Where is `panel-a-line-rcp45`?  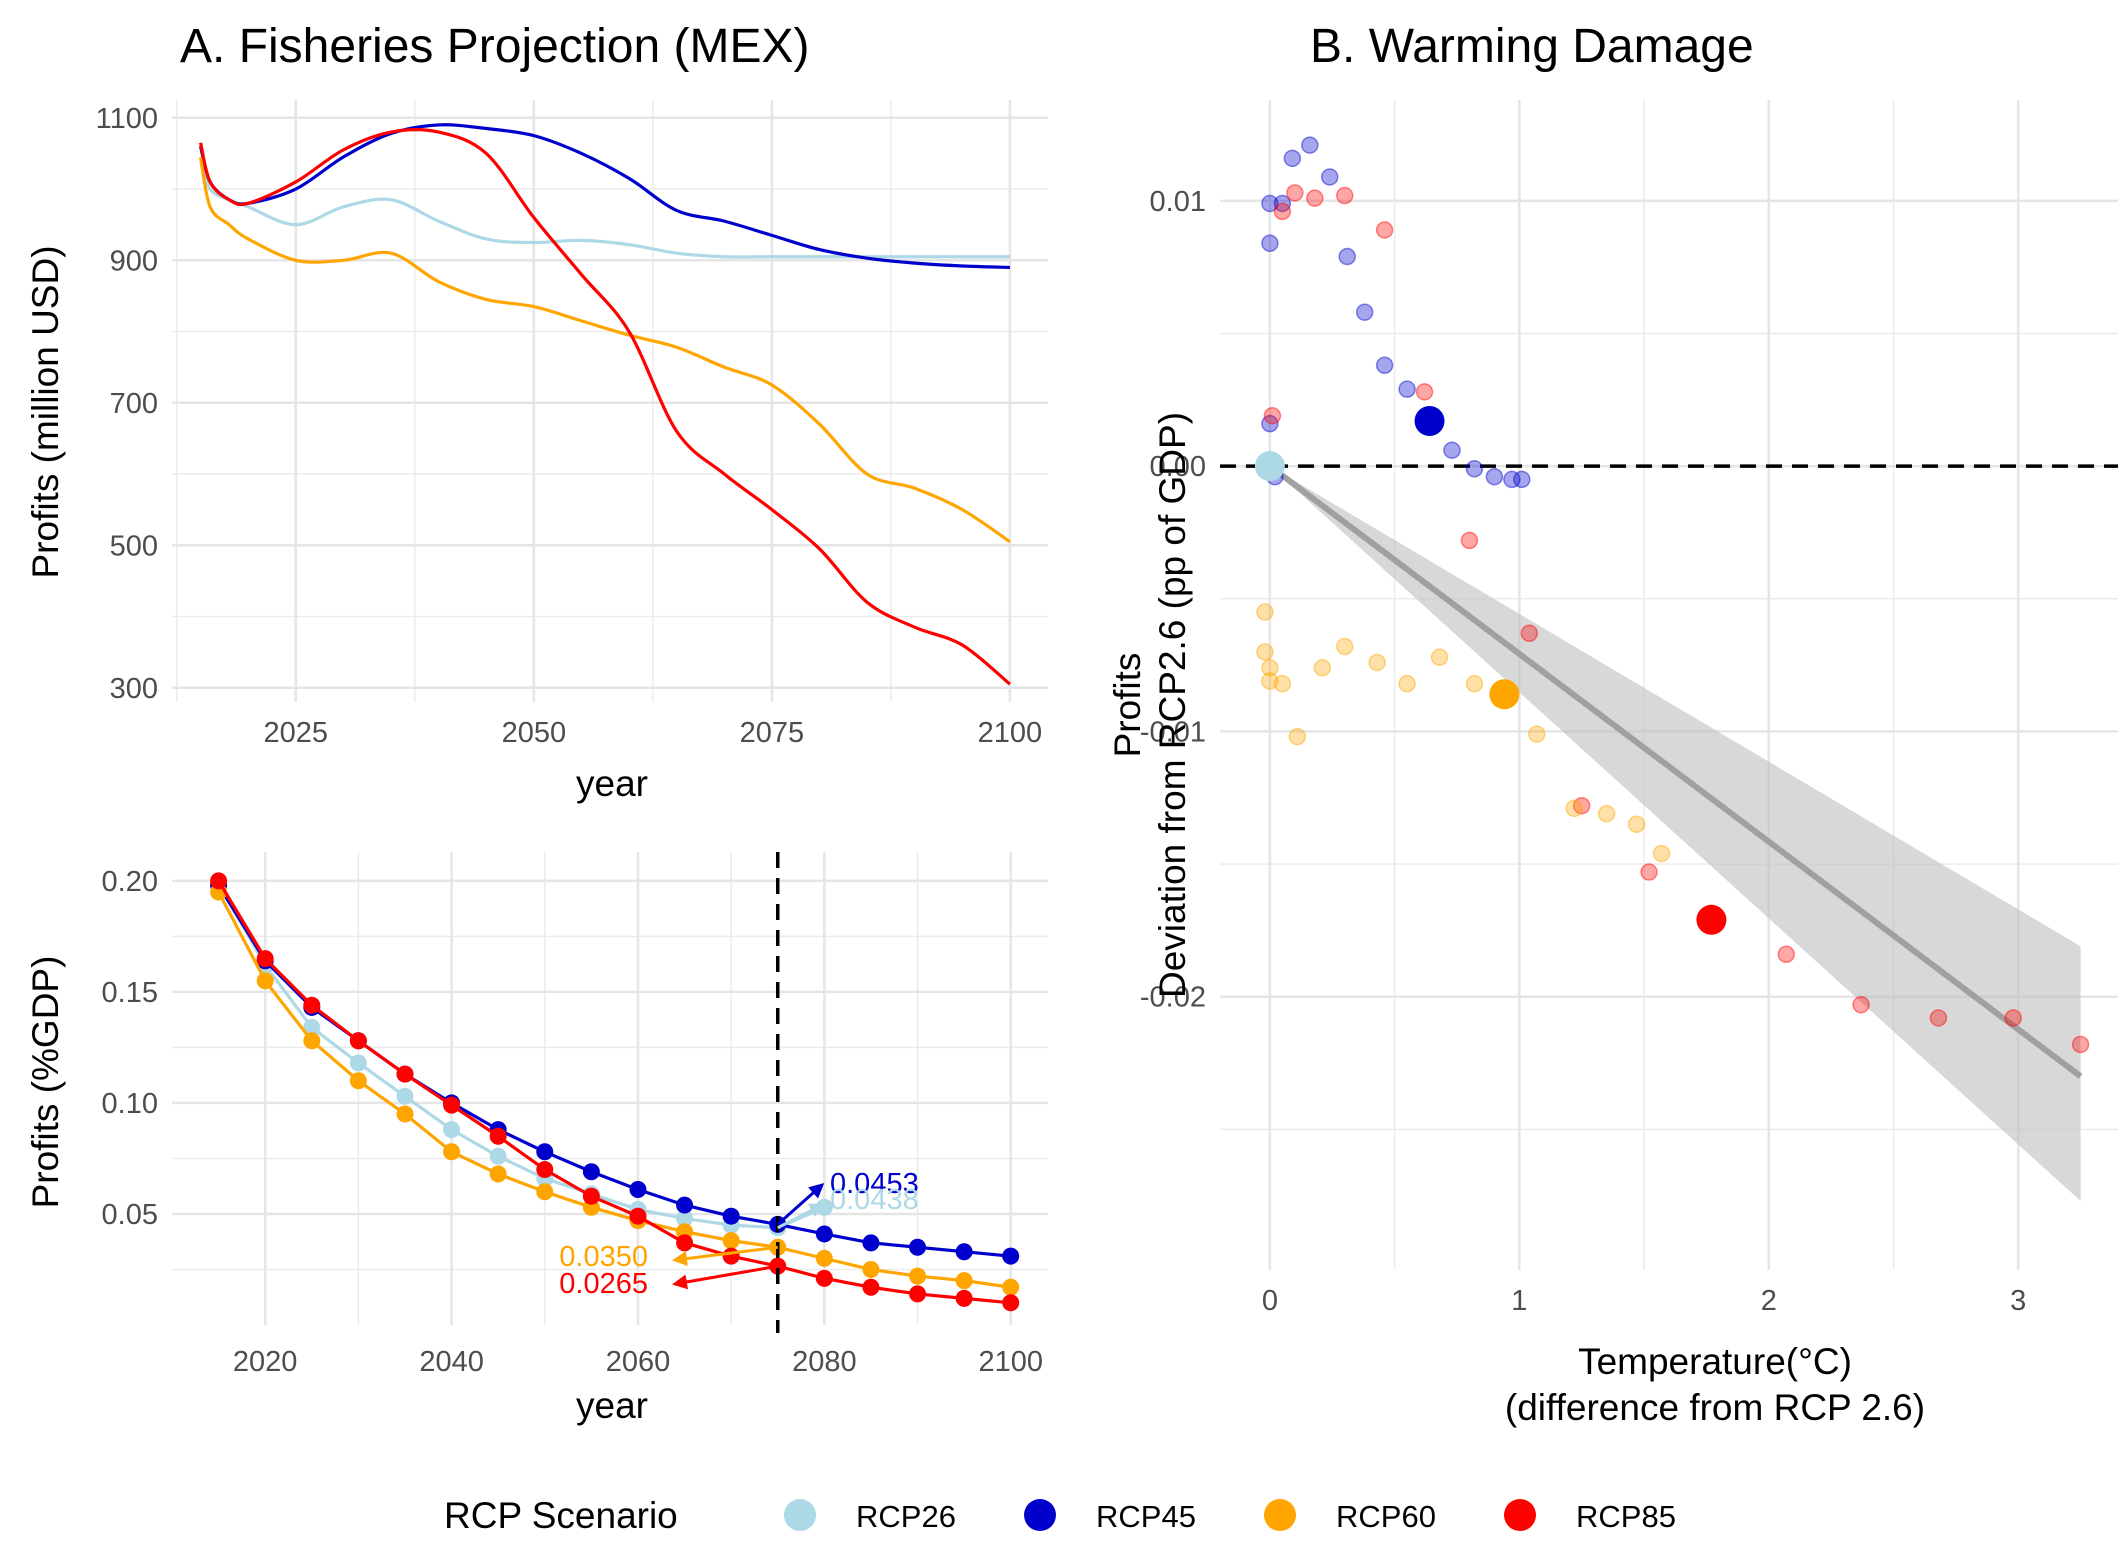
panel-a-line-rcp45 is located at coordinates (604, 196).